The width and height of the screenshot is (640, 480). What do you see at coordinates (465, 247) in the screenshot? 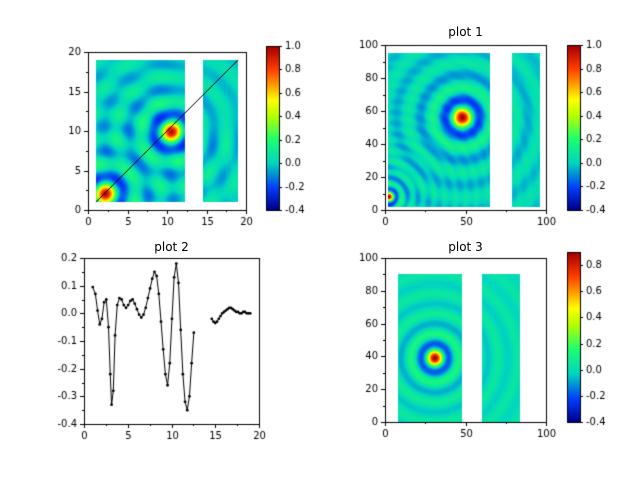
I see `plot-3-title: plot 3` at bounding box center [465, 247].